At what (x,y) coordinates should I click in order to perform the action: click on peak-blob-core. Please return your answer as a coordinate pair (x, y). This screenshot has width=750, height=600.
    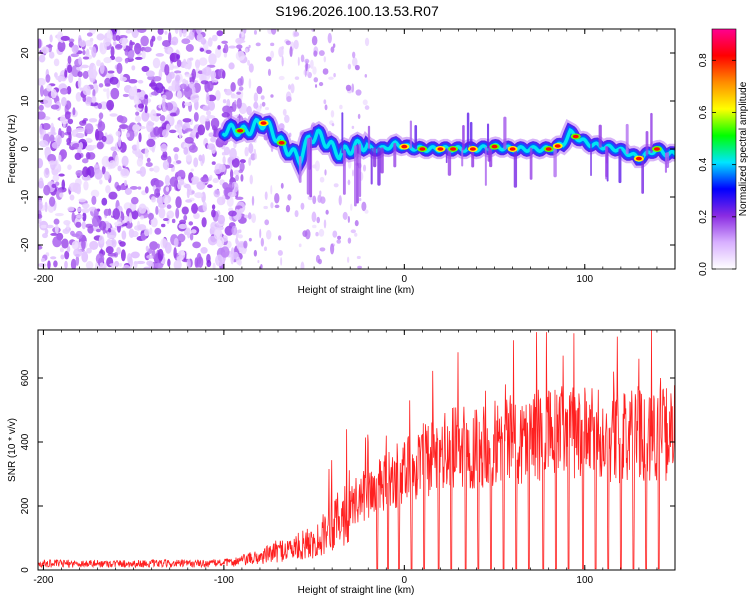
    Looking at the image, I should click on (557, 146).